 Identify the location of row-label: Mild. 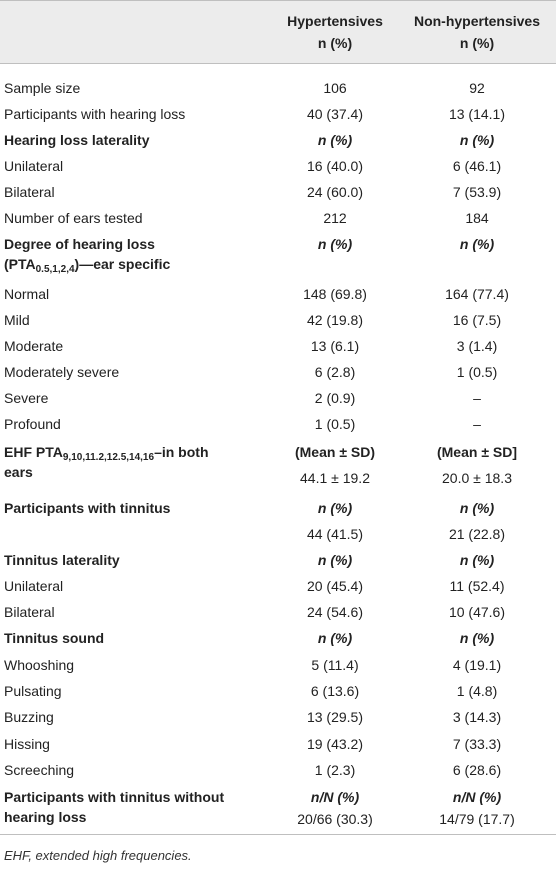
(17, 320).